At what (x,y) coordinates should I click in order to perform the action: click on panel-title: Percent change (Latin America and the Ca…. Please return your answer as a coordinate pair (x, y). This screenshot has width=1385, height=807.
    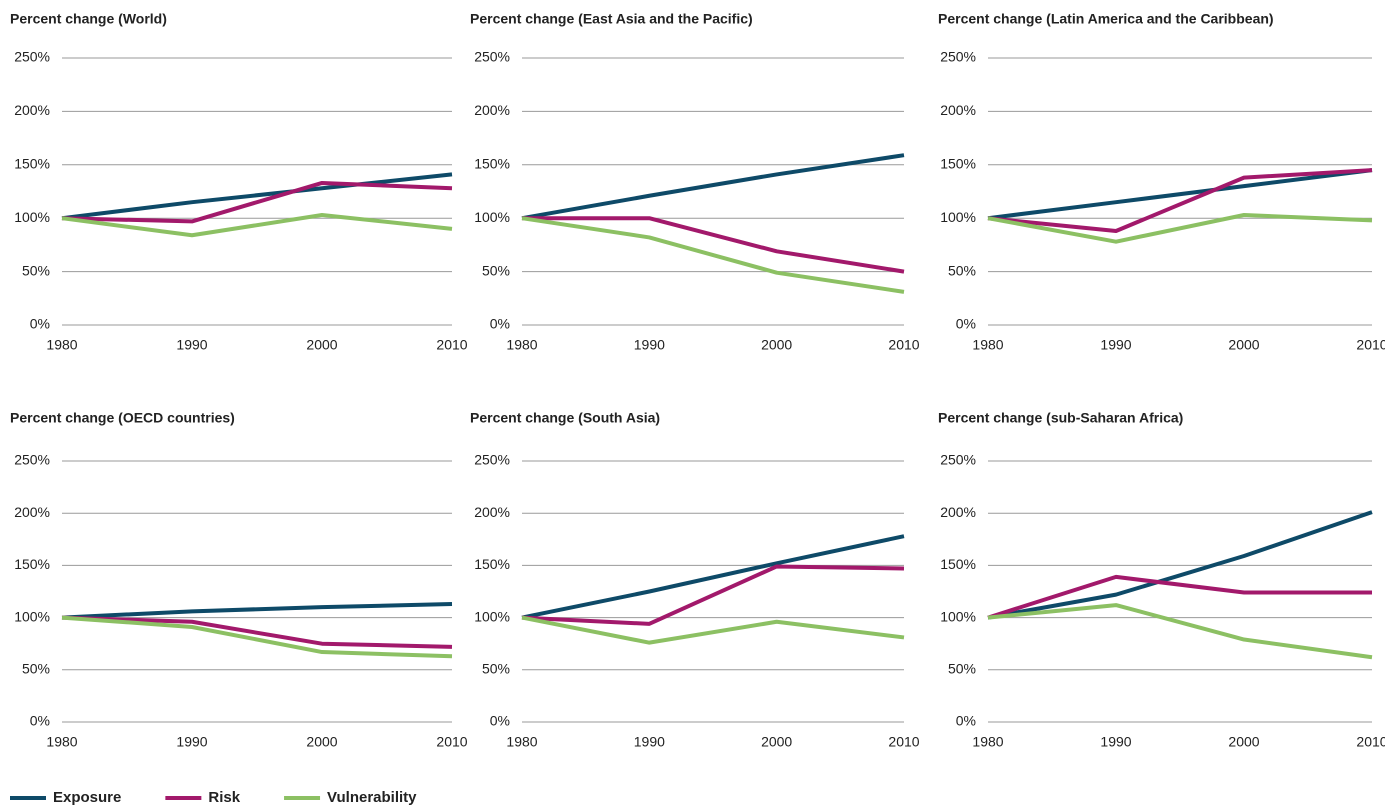
    Looking at the image, I should click on (1106, 19).